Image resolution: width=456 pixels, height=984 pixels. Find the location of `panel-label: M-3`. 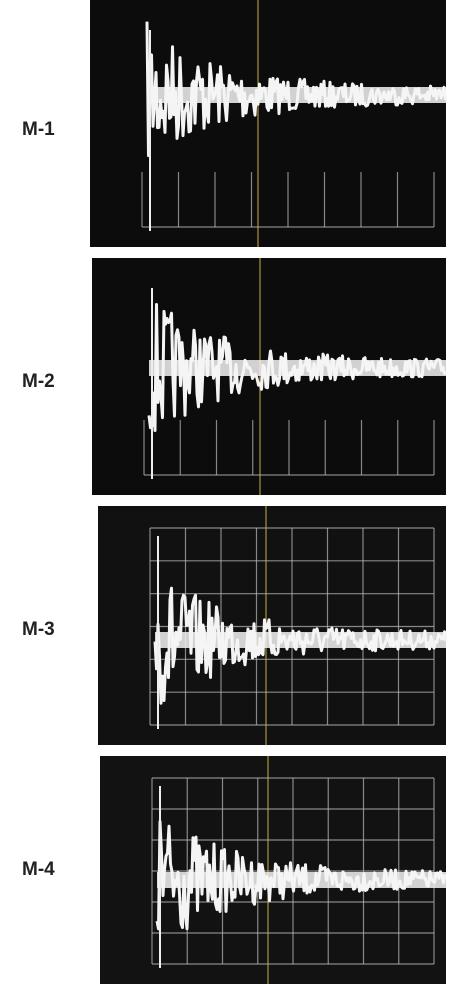

panel-label: M-3 is located at coordinates (38, 629).